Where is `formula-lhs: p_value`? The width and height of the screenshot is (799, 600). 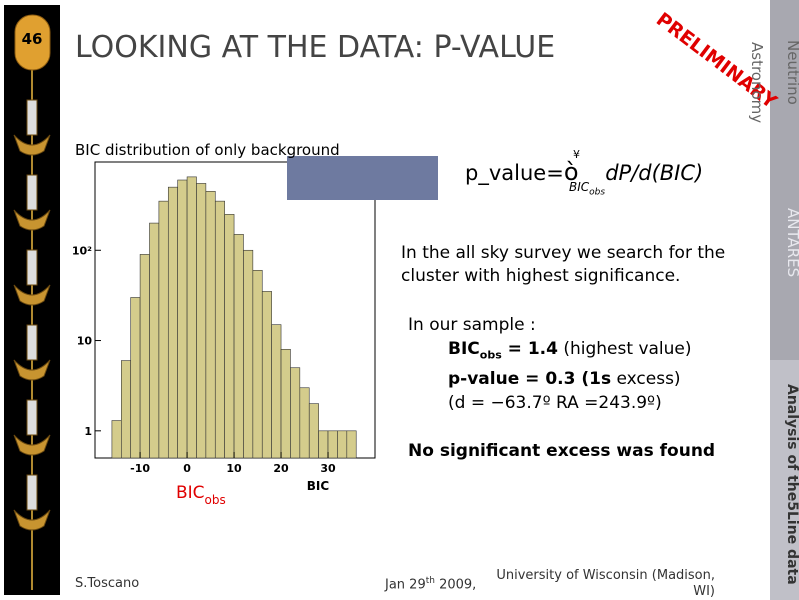
formula-lhs: p_value is located at coordinates (506, 173).